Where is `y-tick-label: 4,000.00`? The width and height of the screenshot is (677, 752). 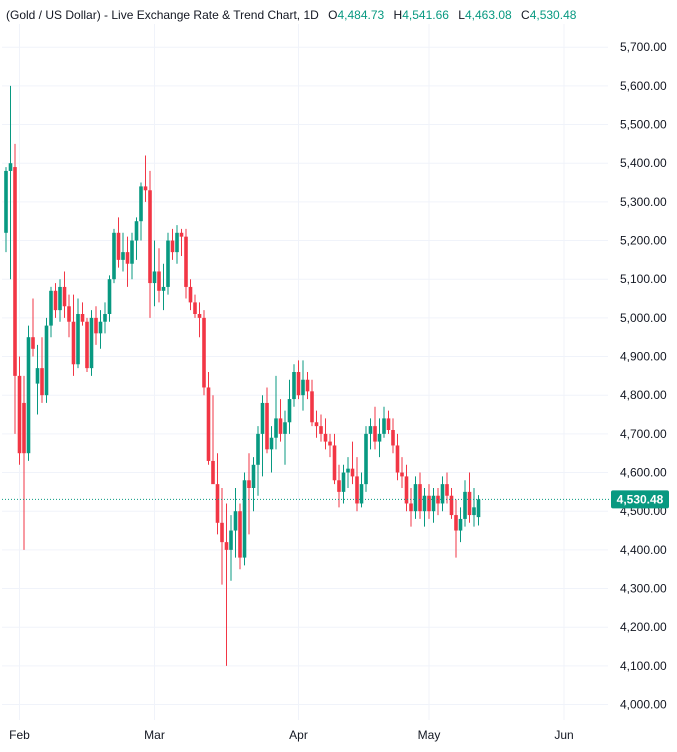
y-tick-label: 4,000.00 is located at coordinates (643, 705).